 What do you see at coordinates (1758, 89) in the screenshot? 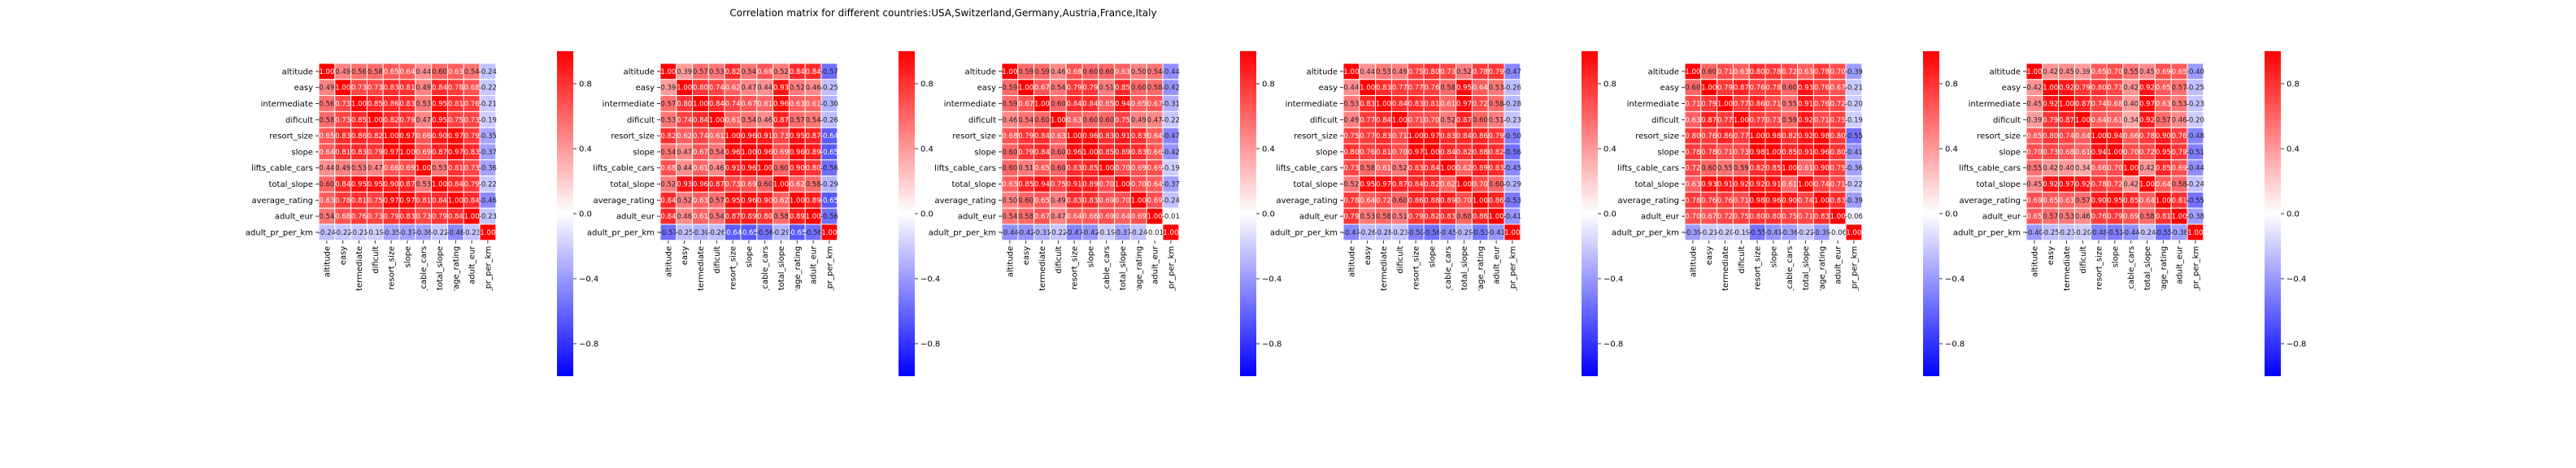
I see `cell-value-label: 0.76` at bounding box center [1758, 89].